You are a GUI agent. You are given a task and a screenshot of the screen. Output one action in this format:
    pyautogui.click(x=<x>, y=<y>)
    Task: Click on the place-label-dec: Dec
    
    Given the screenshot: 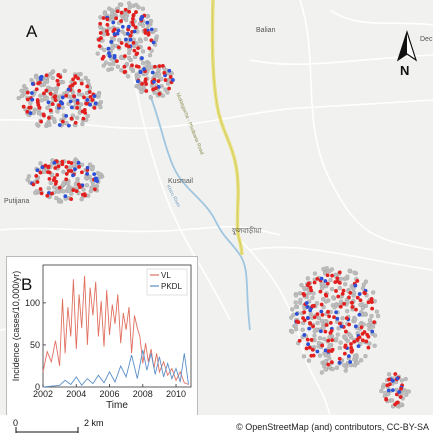 What is the action you would take?
    pyautogui.click(x=426, y=39)
    